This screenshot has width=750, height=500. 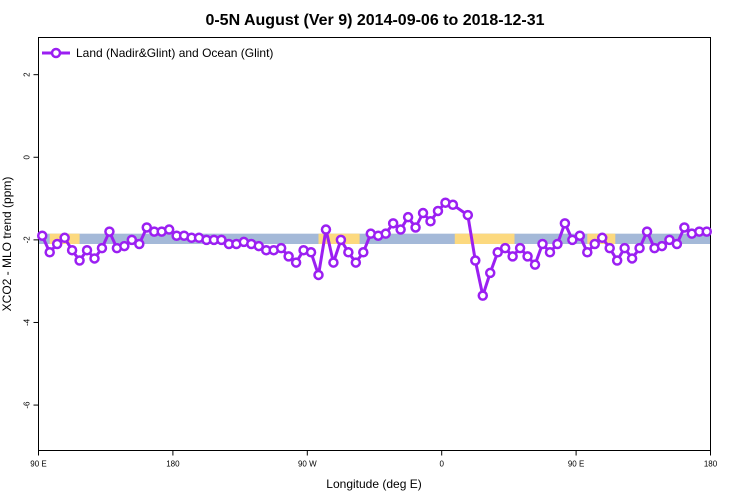 What do you see at coordinates (484, 238) in the screenshot?
I see `land-band-segment` at bounding box center [484, 238].